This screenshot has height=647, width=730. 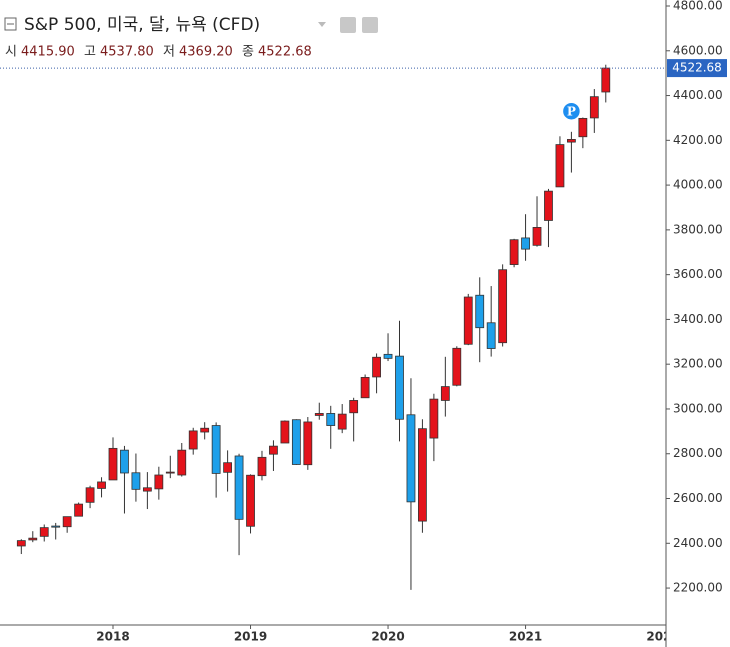 I want to click on y-tick-label: 4000.00, so click(x=698, y=185).